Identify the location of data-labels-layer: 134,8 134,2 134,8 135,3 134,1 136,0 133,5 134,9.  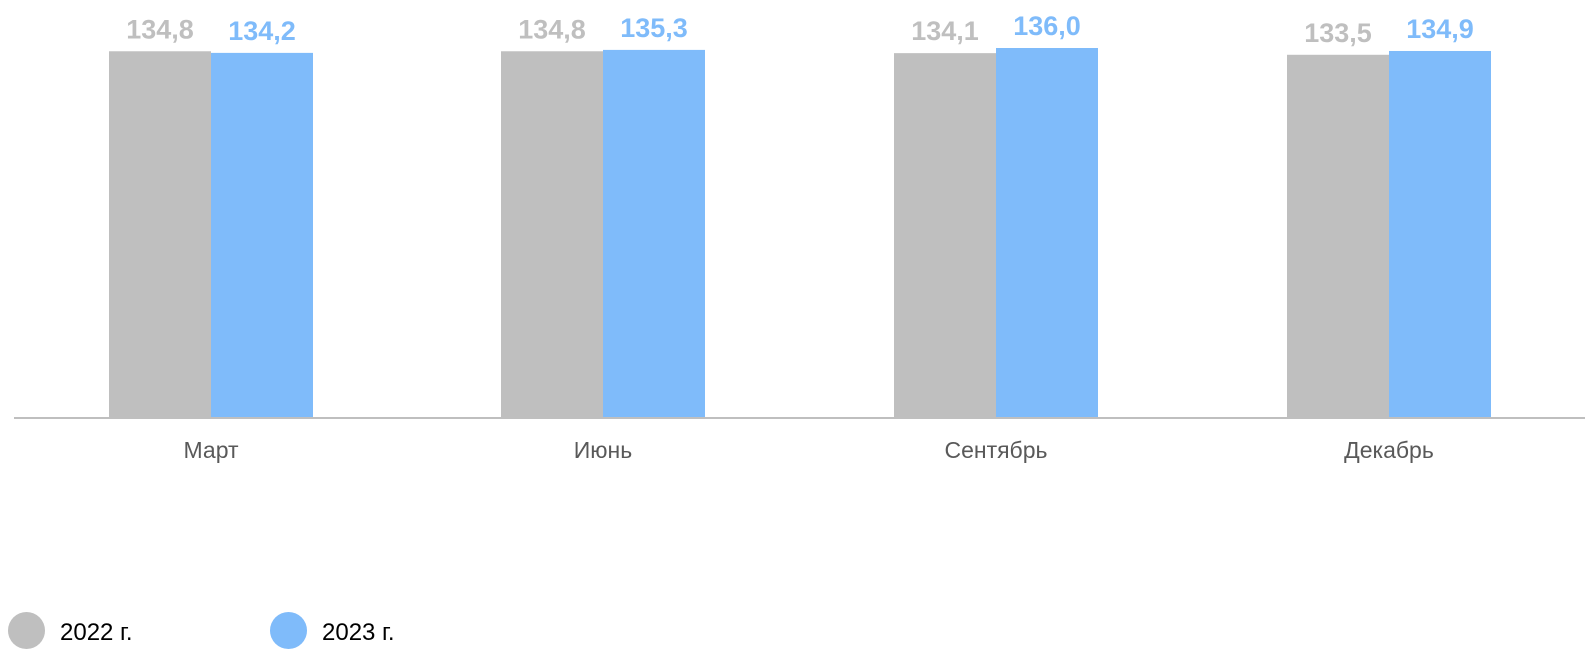
(800, 29).